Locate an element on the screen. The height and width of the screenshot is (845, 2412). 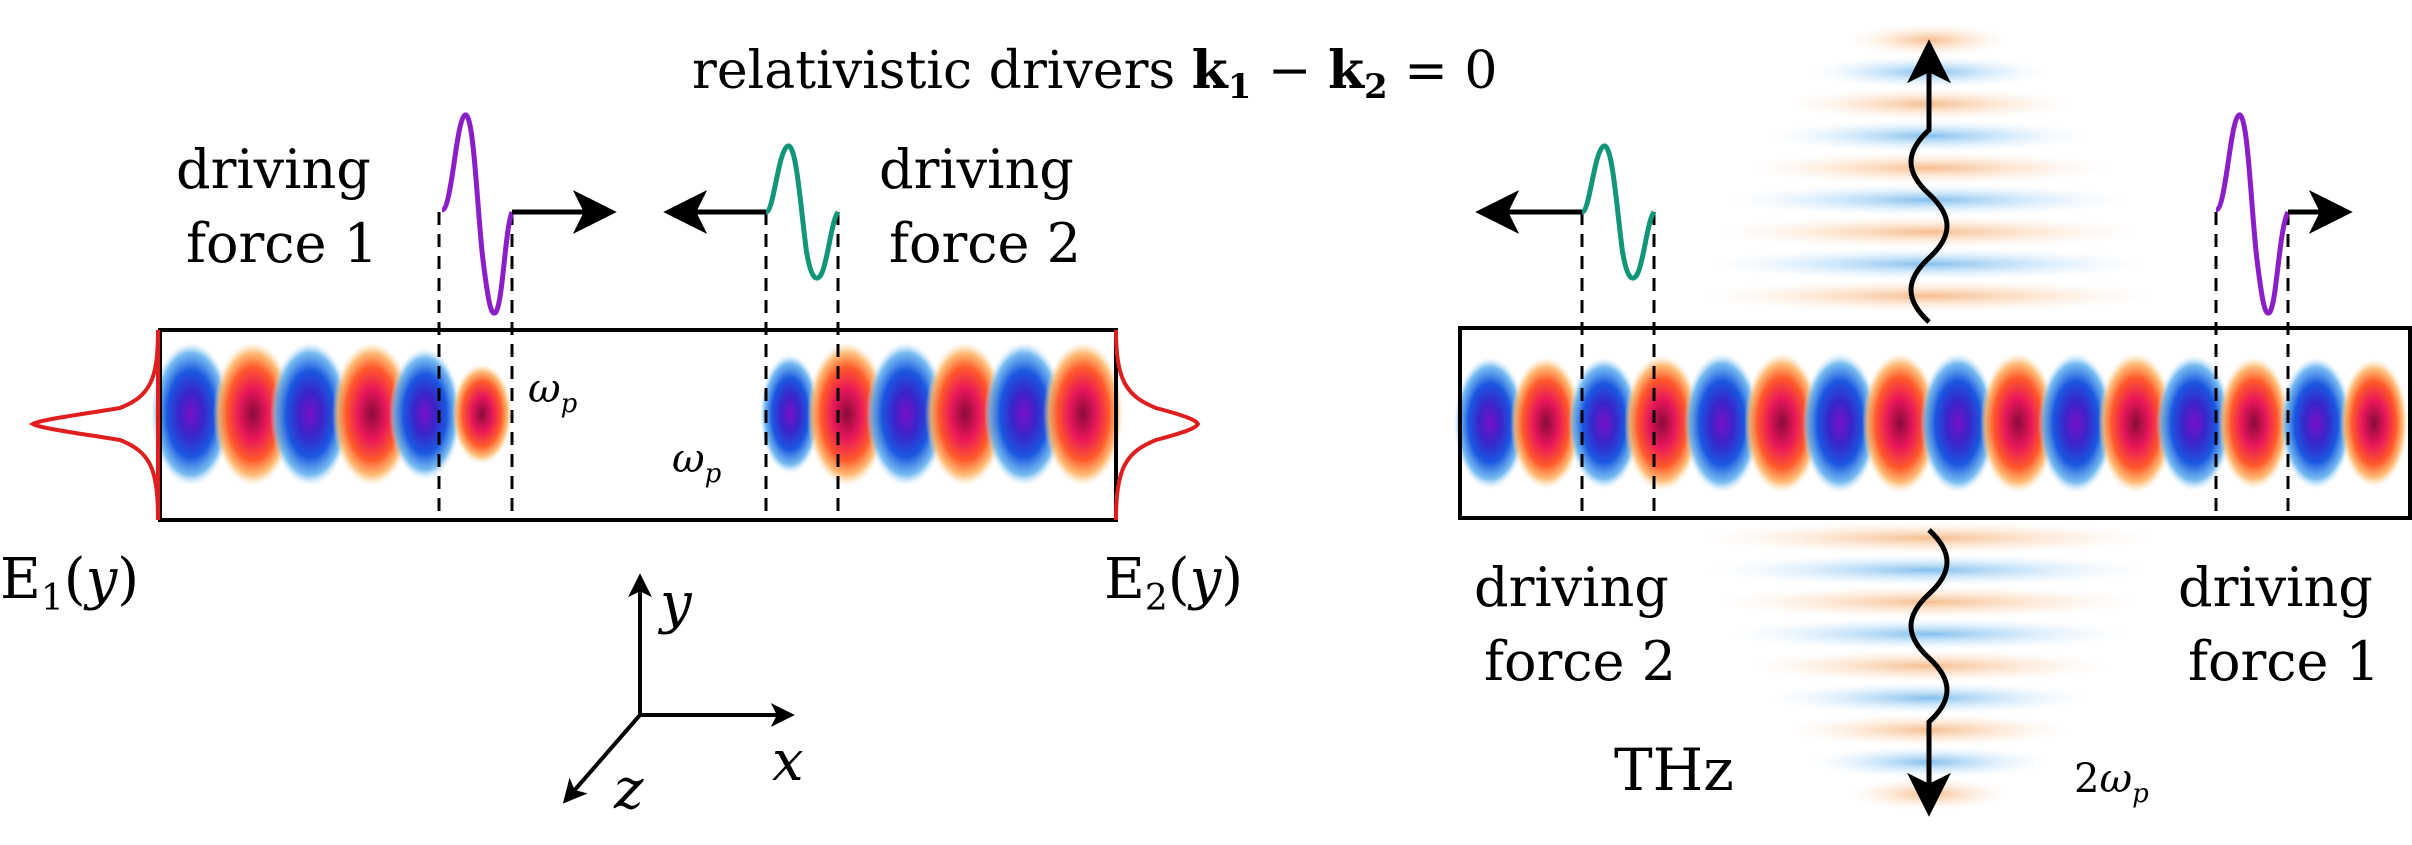
two-omega-p-label: 2ωp is located at coordinates (2111, 782).